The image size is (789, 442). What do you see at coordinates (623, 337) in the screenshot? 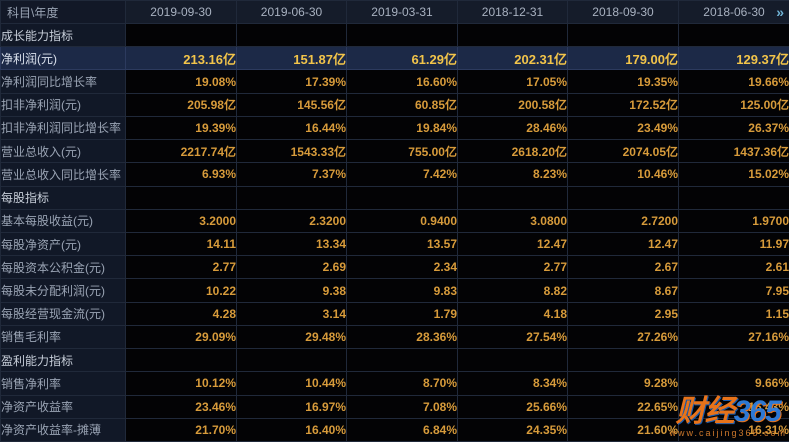
I see `cell-value: 27.26%` at bounding box center [623, 337].